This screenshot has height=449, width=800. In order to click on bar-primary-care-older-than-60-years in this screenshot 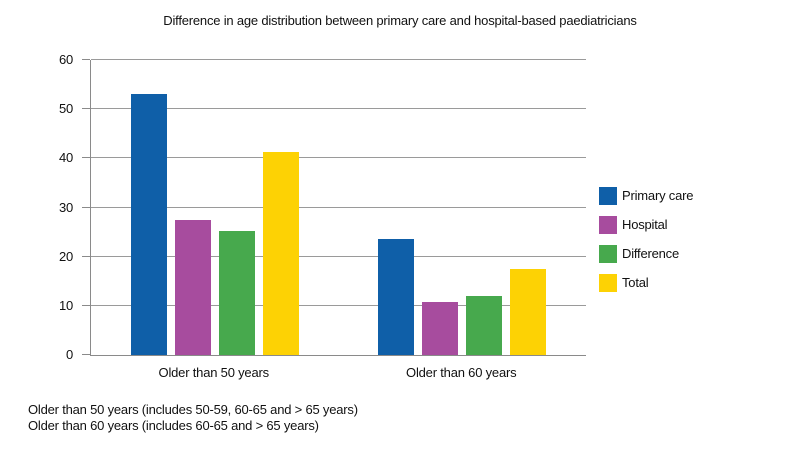, I will do `click(396, 297)`.